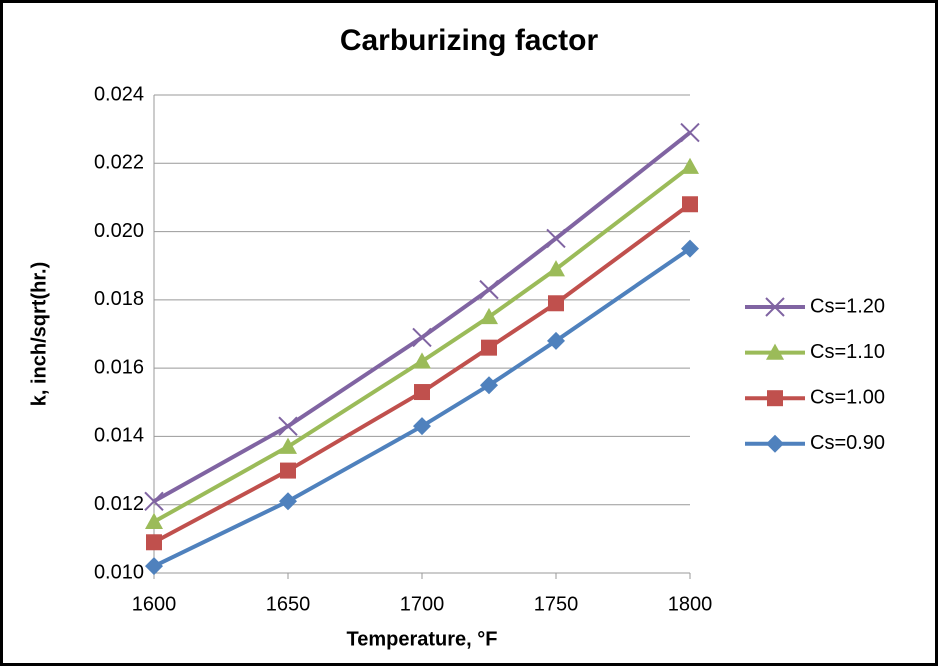  What do you see at coordinates (154, 604) in the screenshot?
I see `x-tick-label: 1600` at bounding box center [154, 604].